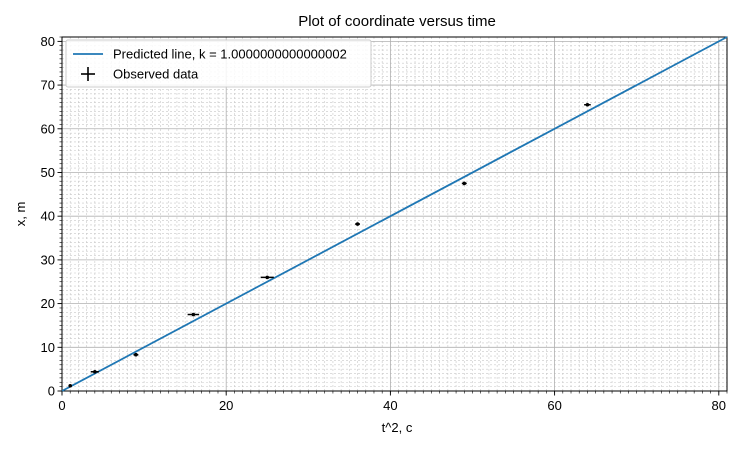 Image resolution: width=750 pixels, height=455 pixels. Describe the element at coordinates (156, 74) in the screenshot. I see `legend-label-observed: Observed data` at that location.